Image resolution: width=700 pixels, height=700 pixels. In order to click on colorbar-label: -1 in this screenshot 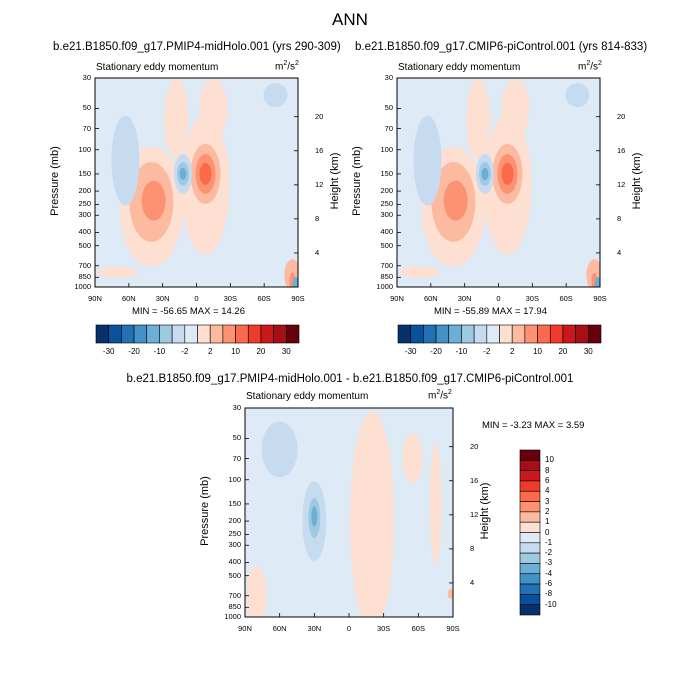, I will do `click(549, 542)`.